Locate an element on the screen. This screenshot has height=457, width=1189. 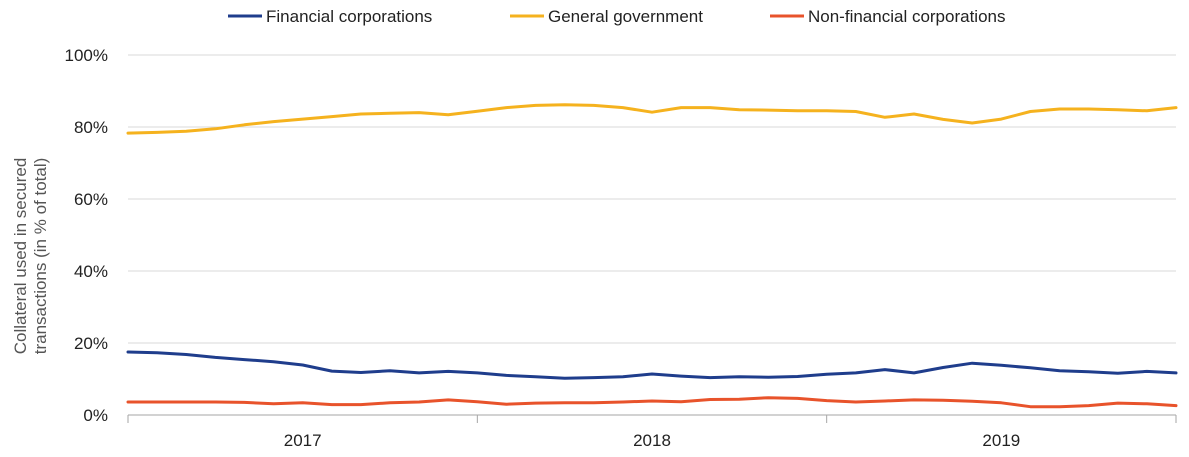
y-tick-label: 40% is located at coordinates (91, 271).